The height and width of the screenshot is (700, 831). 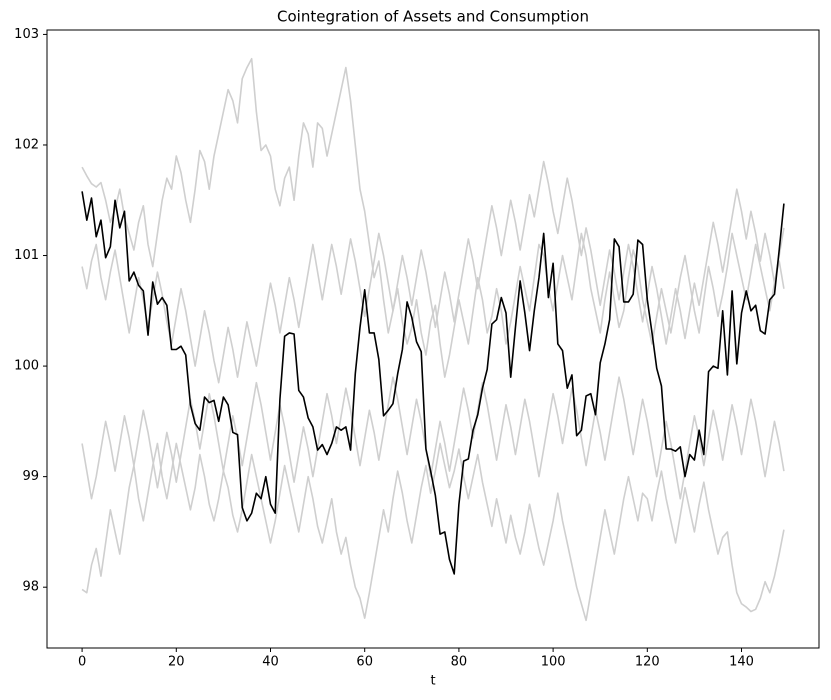 What do you see at coordinates (26, 255) in the screenshot?
I see `y-tick-label: 101` at bounding box center [26, 255].